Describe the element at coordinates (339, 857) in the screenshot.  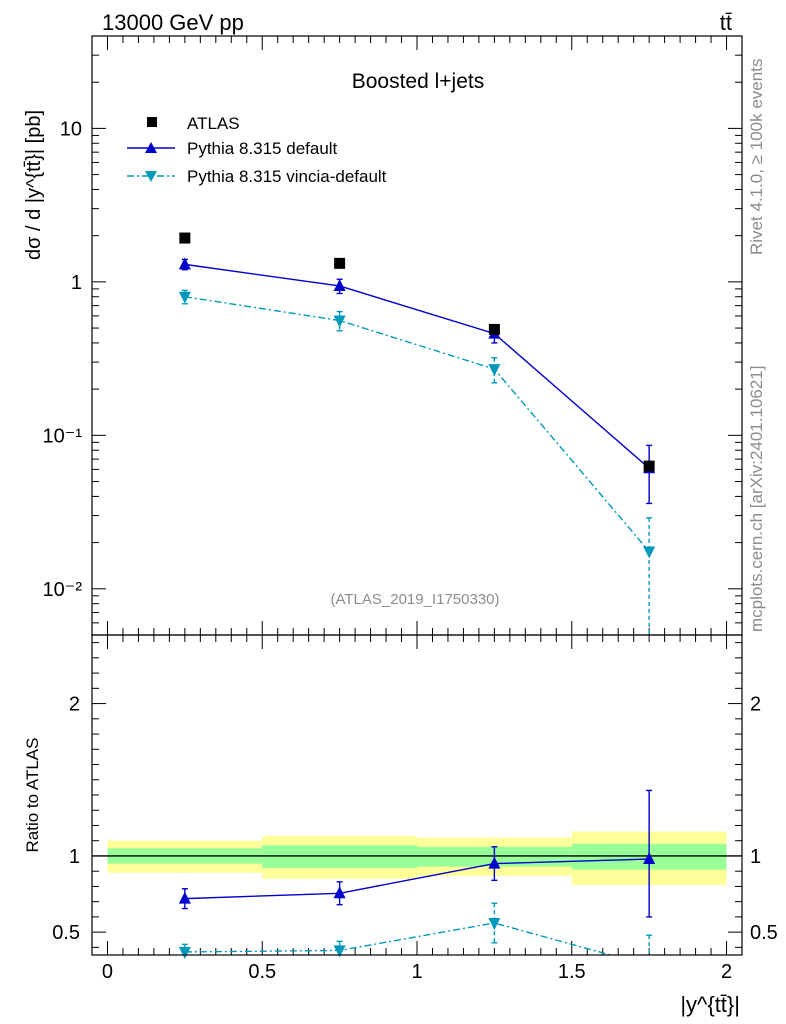
I see `ratio-band-inner` at that location.